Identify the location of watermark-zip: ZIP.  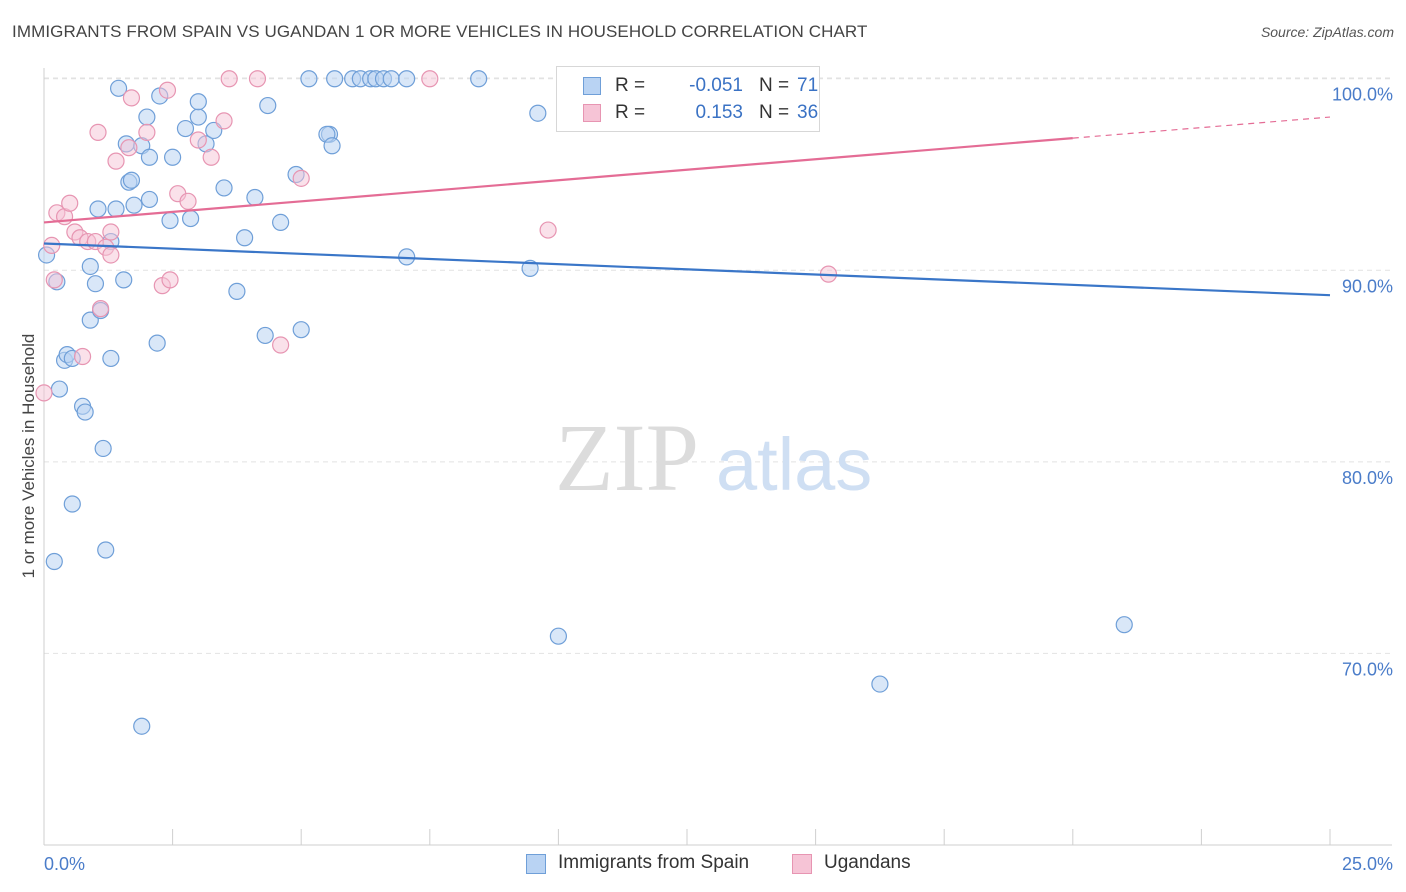
(627, 457).